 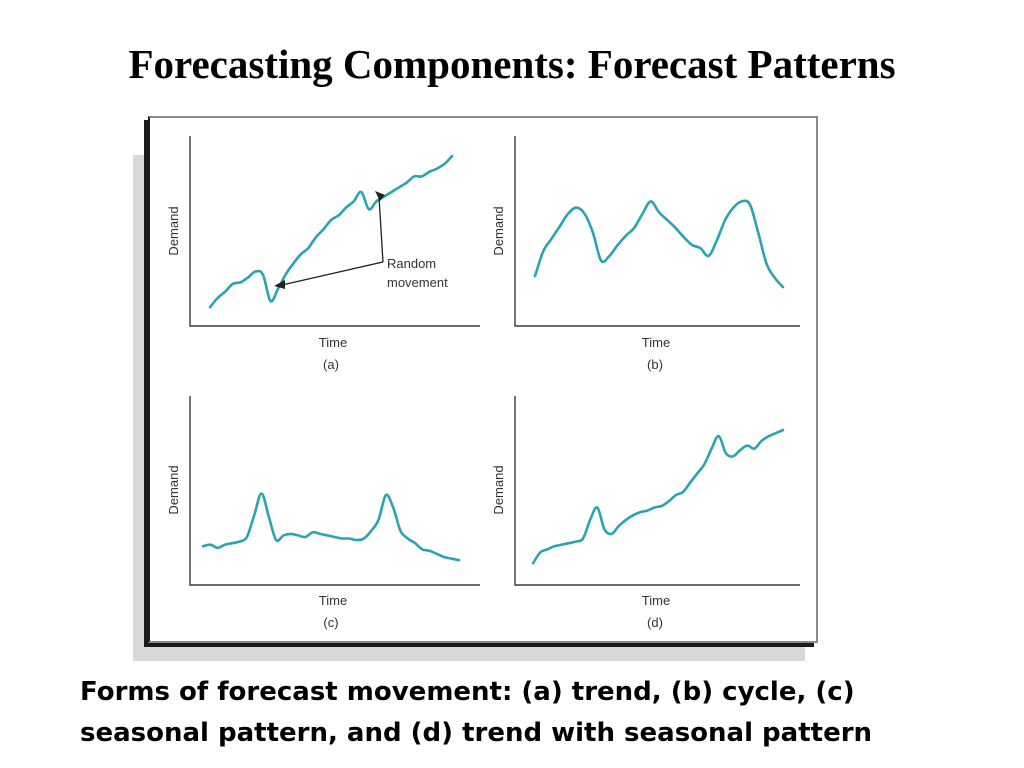 I want to click on y-axis-label-b: Demand, so click(x=498, y=230).